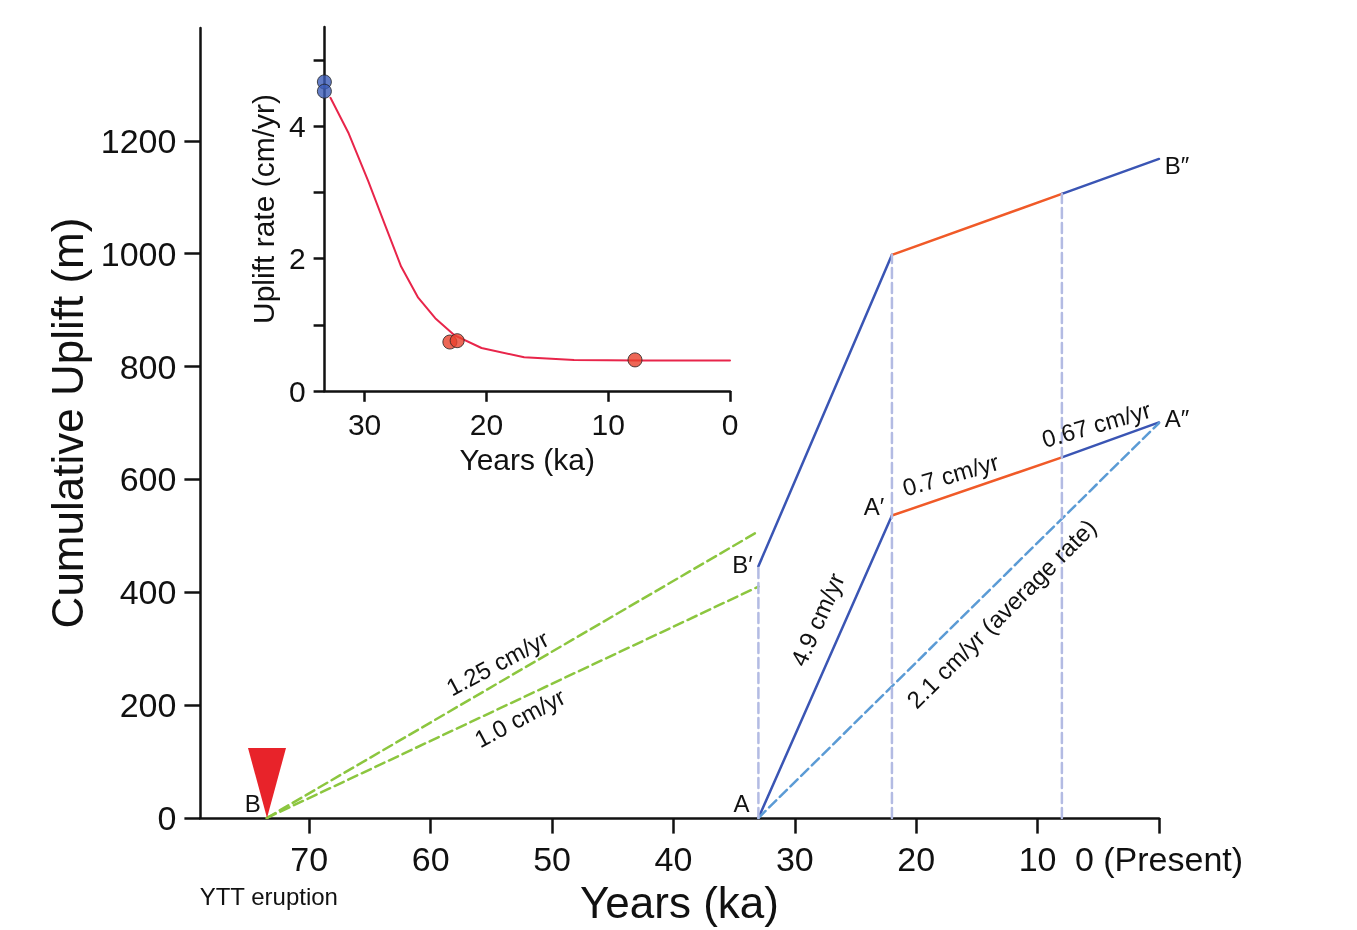 The height and width of the screenshot is (930, 1357). Describe the element at coordinates (874, 507) in the screenshot. I see `annotation: A′` at that location.